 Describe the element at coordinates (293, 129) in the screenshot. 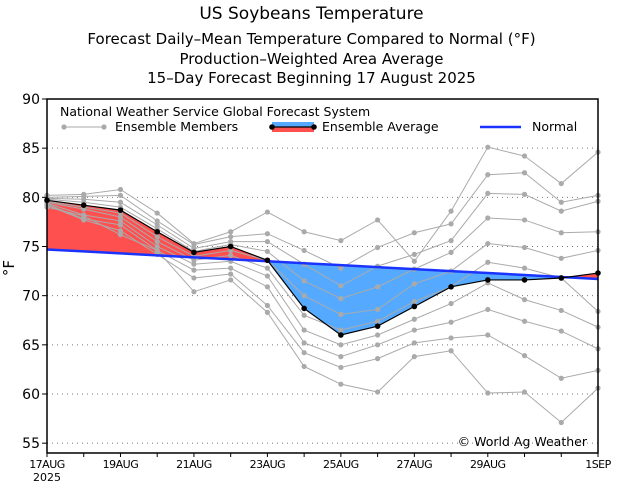

I see `legend-average-swatch-red` at that location.